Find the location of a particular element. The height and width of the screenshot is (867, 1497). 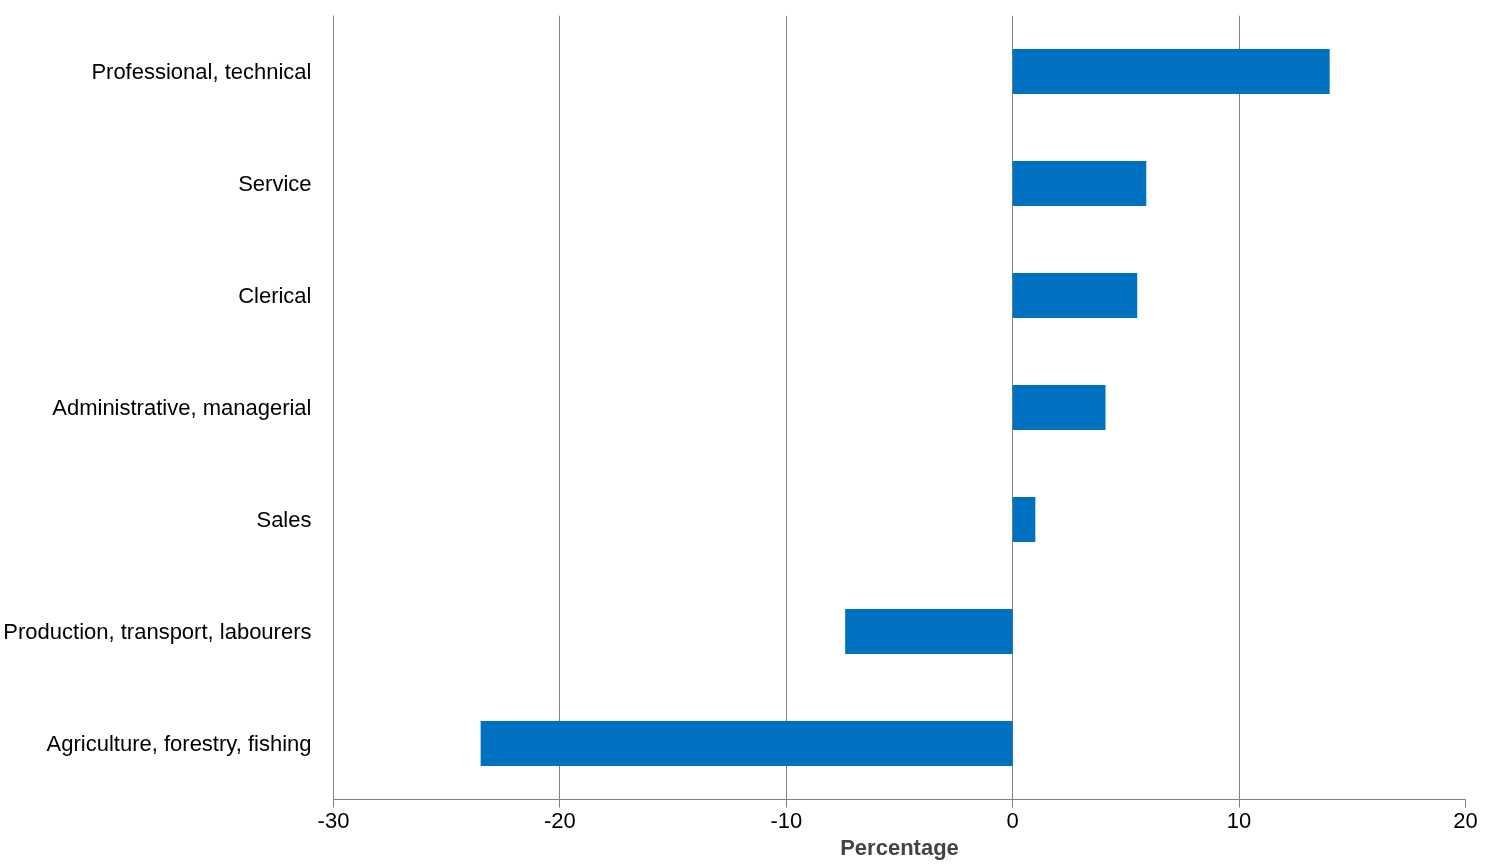

x-tick-label: -20 is located at coordinates (560, 820).